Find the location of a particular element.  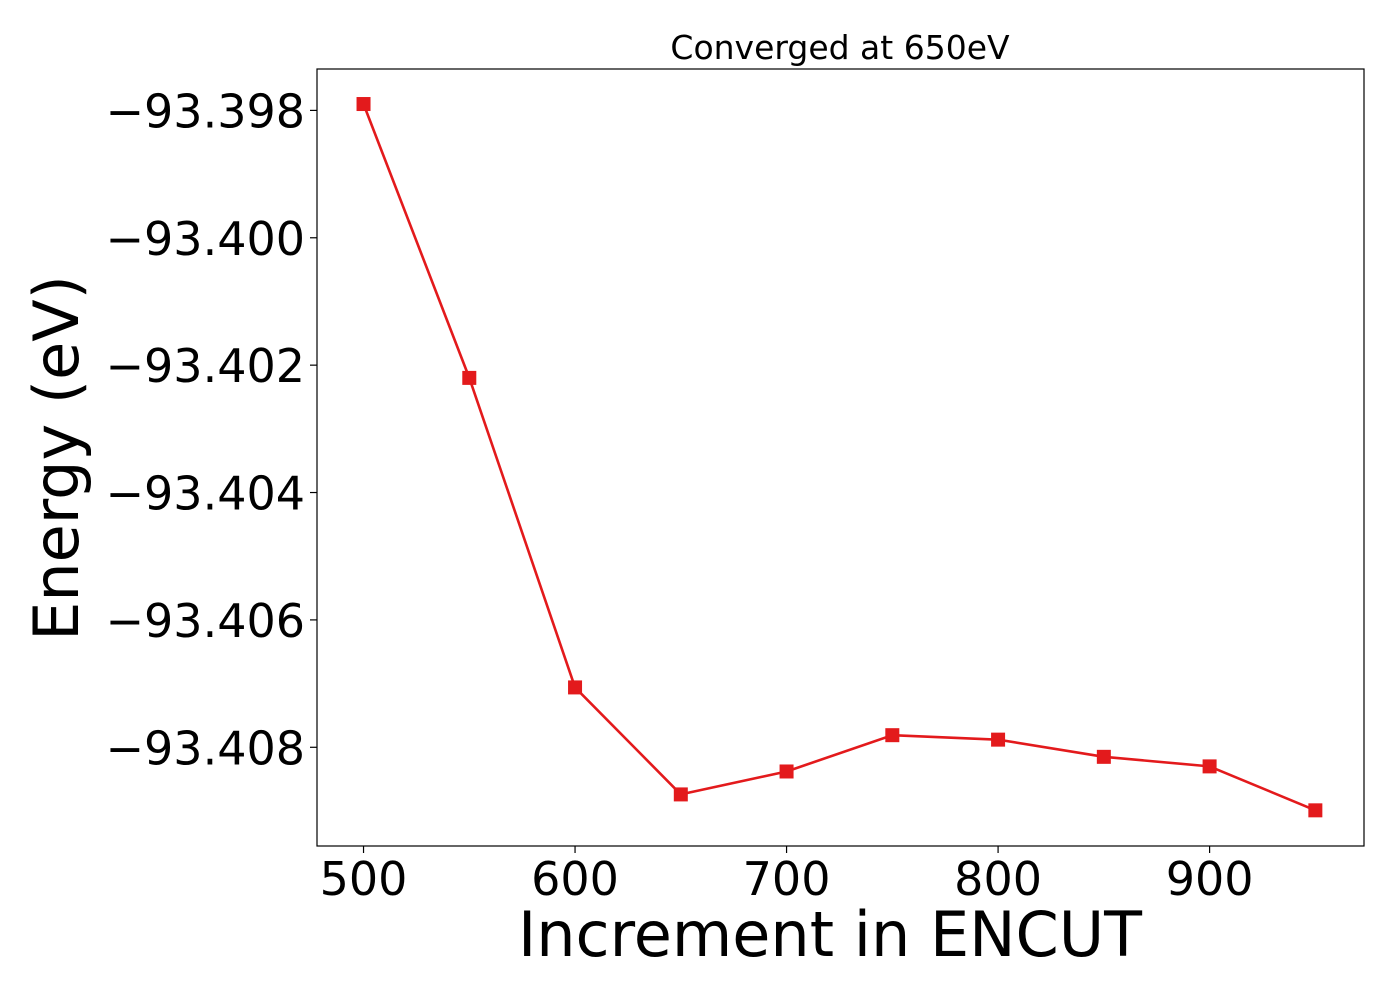

x-axis-ticks: 500 600 700 800 900 is located at coordinates (787, 876).